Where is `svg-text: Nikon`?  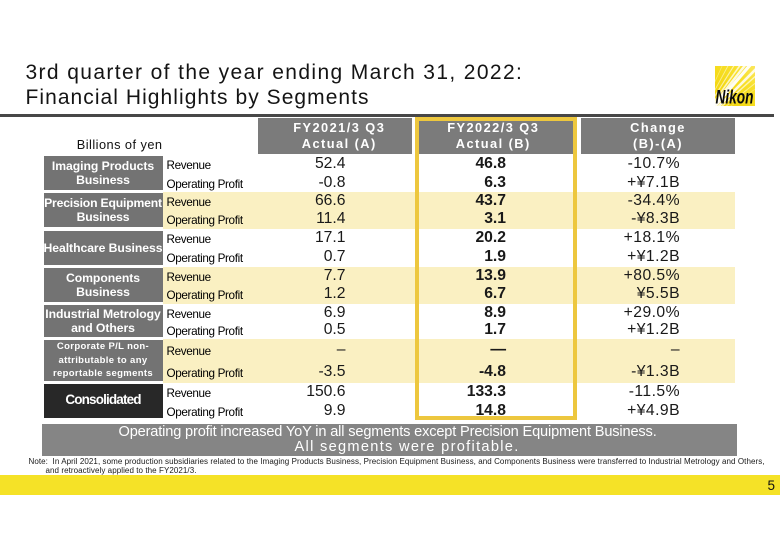 svg-text: Nikon is located at coordinates (735, 97).